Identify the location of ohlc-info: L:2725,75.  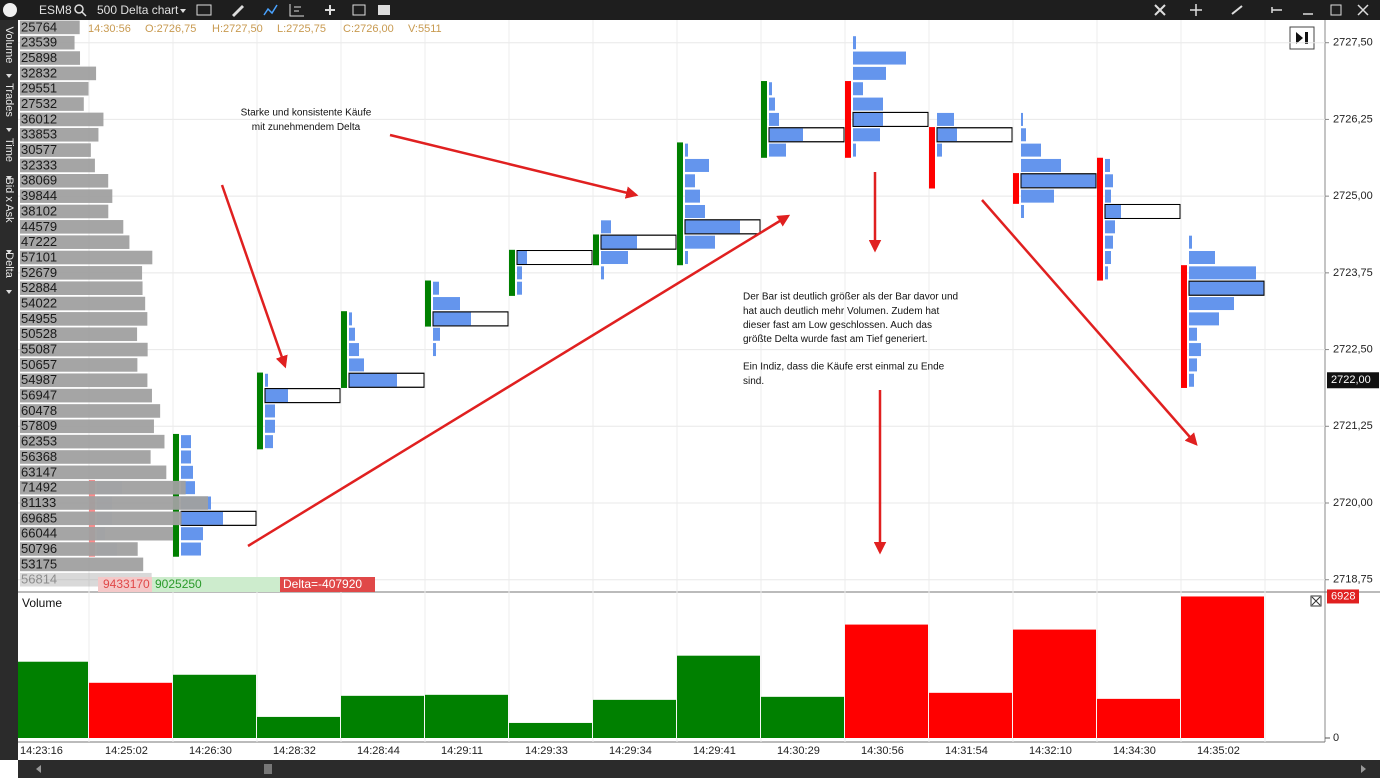
(301, 29).